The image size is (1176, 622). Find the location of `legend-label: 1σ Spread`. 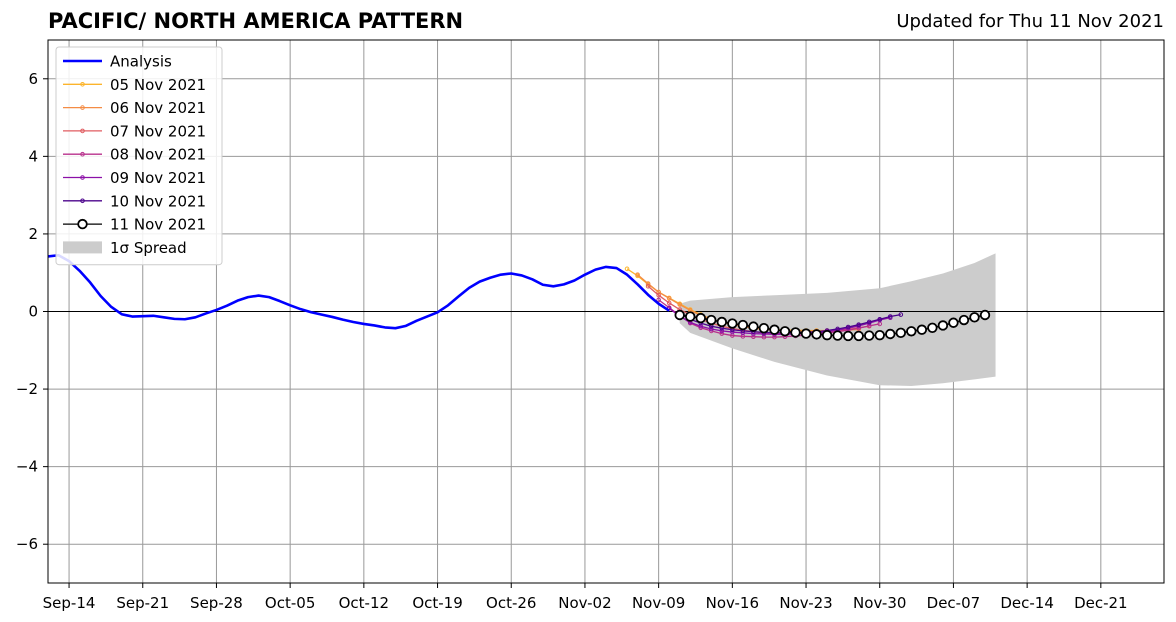

legend-label: 1σ Spread is located at coordinates (148, 248).